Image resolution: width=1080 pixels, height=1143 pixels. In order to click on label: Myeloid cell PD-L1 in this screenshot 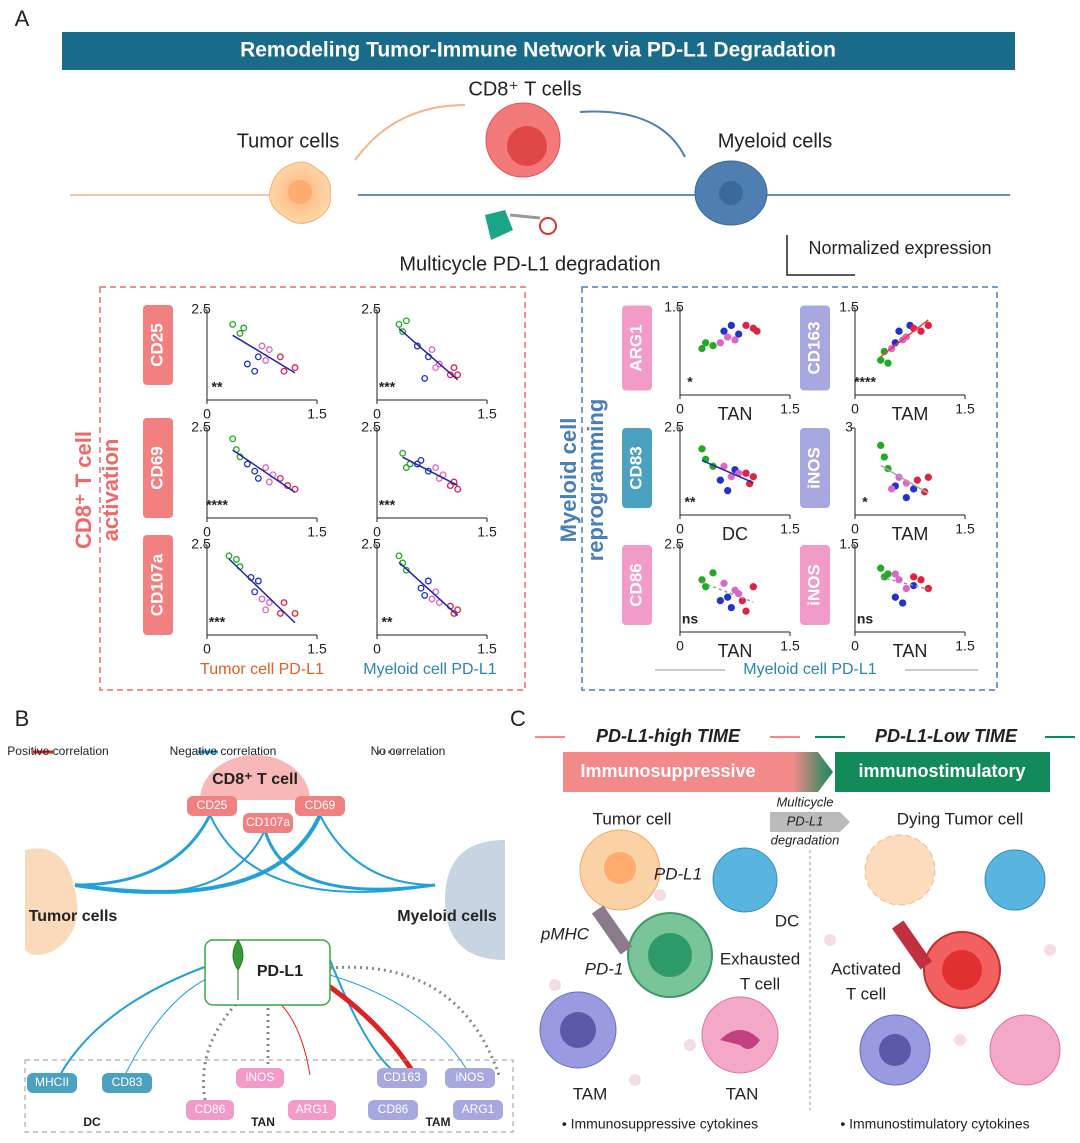, I will do `click(429, 669)`.